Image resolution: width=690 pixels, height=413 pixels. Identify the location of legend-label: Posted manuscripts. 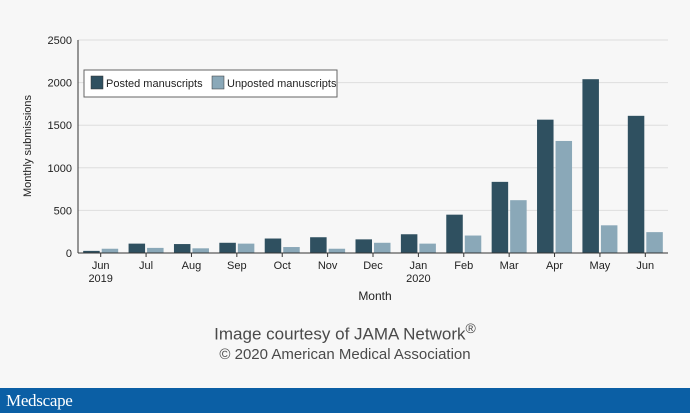
(154, 84).